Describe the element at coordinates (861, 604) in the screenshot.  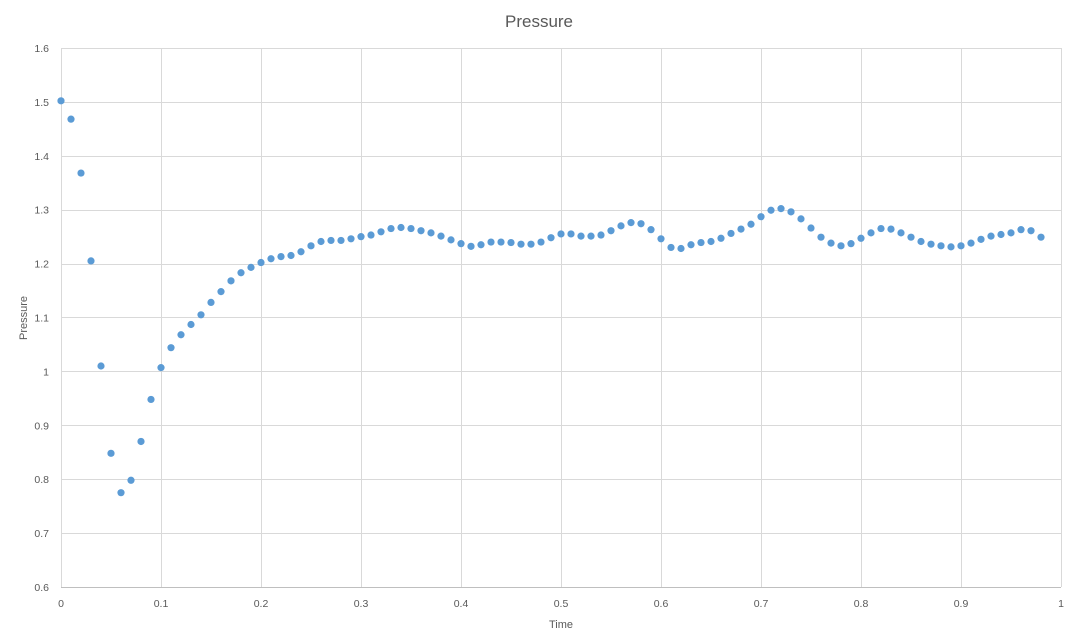
I see `x-tick-label: 0.8` at that location.